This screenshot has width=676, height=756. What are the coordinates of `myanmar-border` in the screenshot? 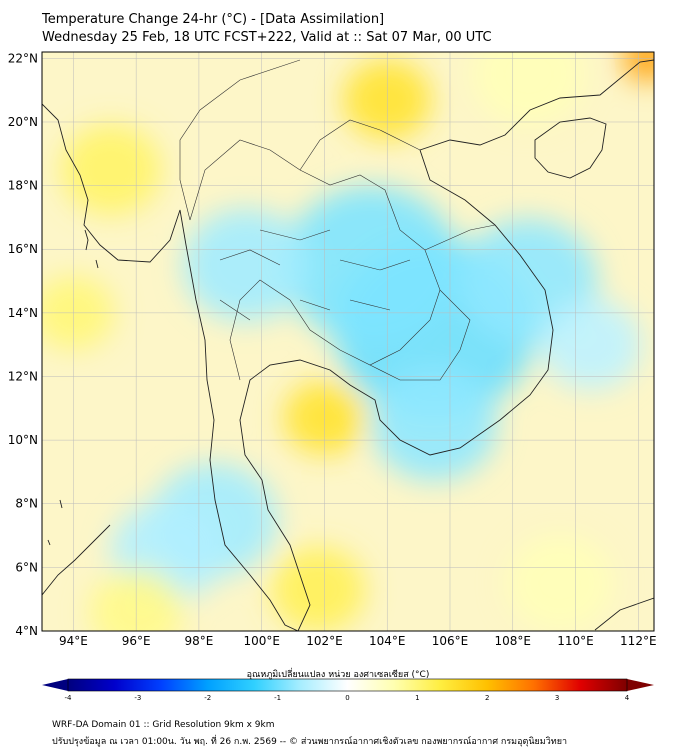 It's located at (240, 140).